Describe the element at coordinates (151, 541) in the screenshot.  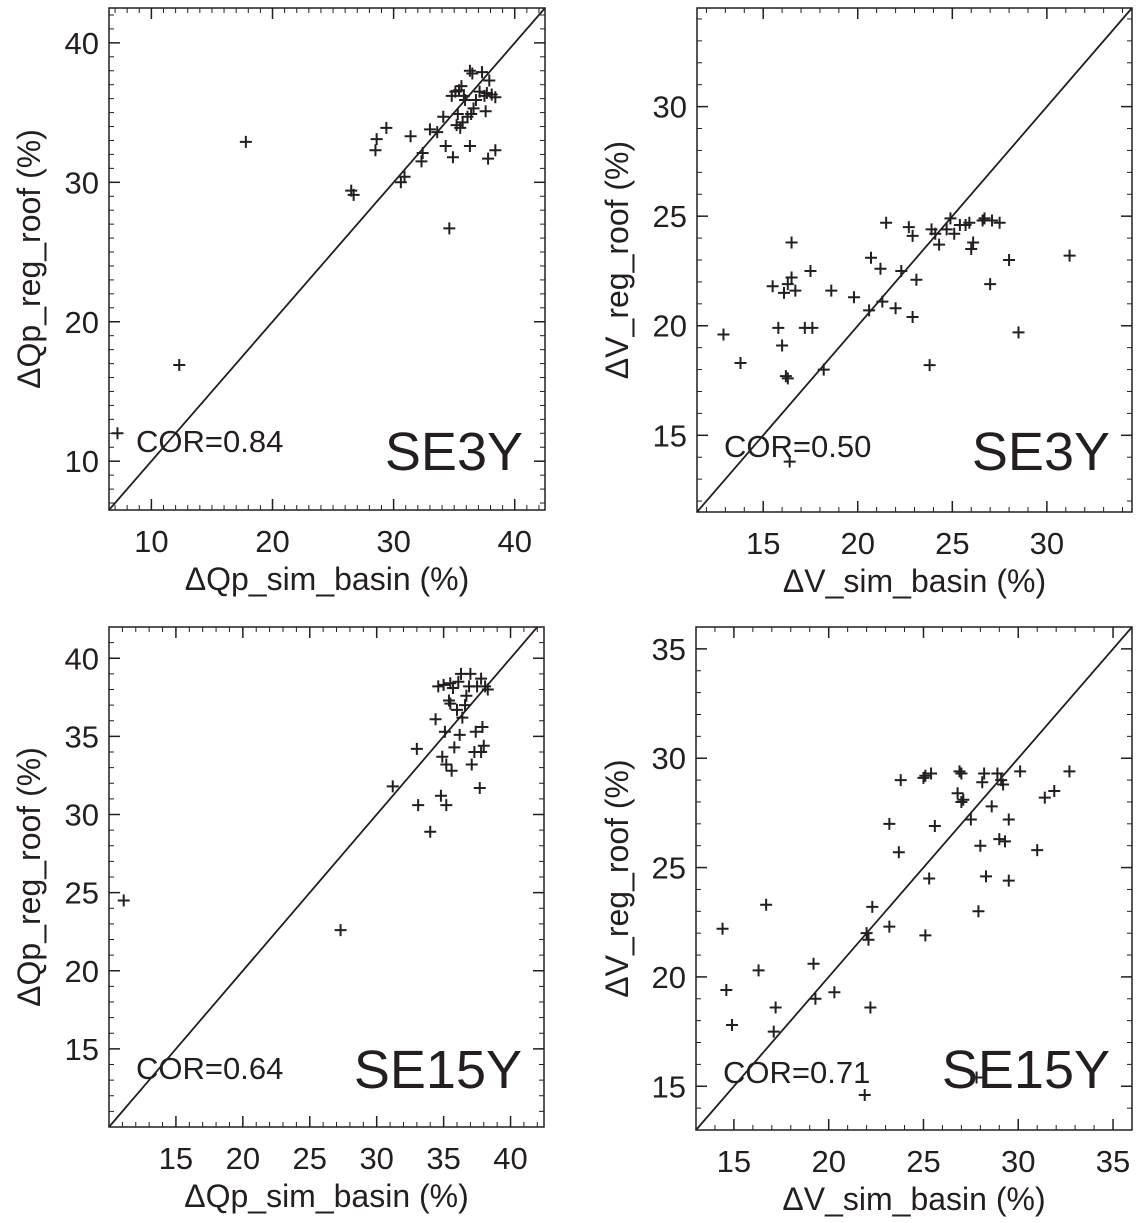
I see `x-tick-label: 10` at that location.